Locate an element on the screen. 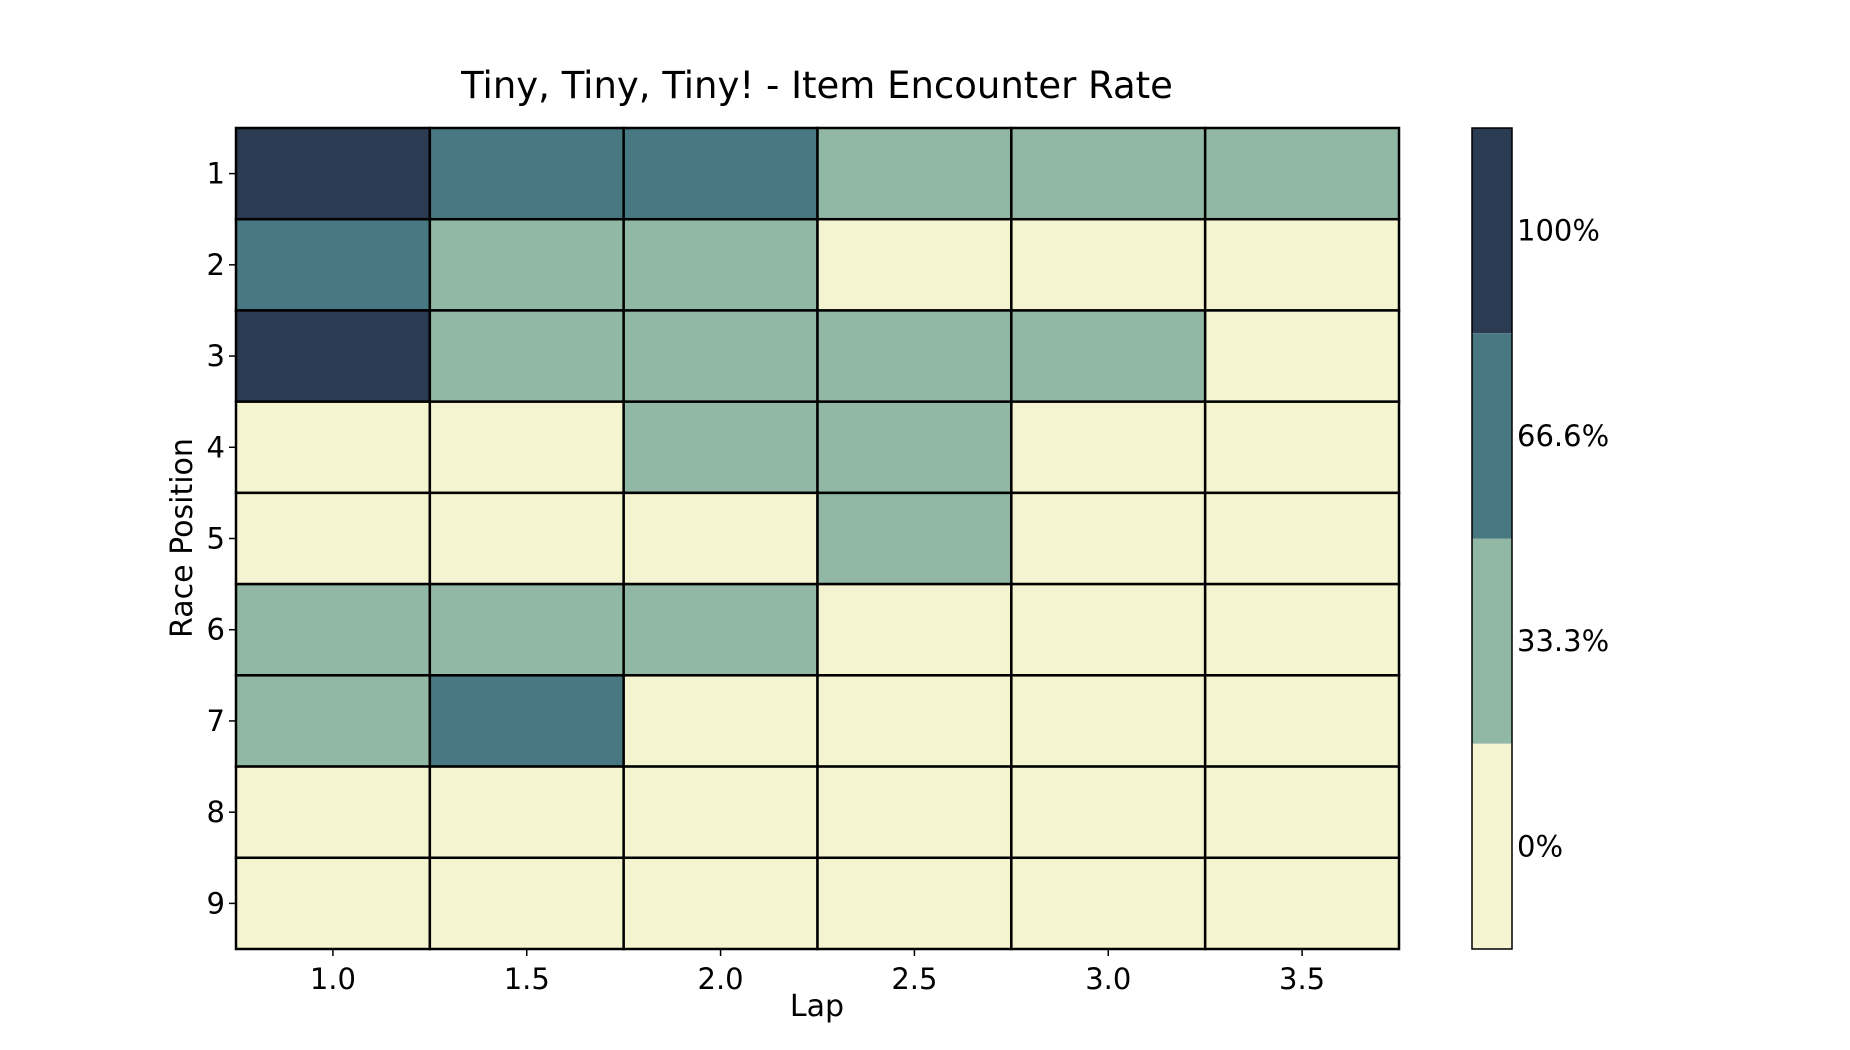  colorbar: 100% 66.6% 33.3% 0% is located at coordinates (1540, 538).